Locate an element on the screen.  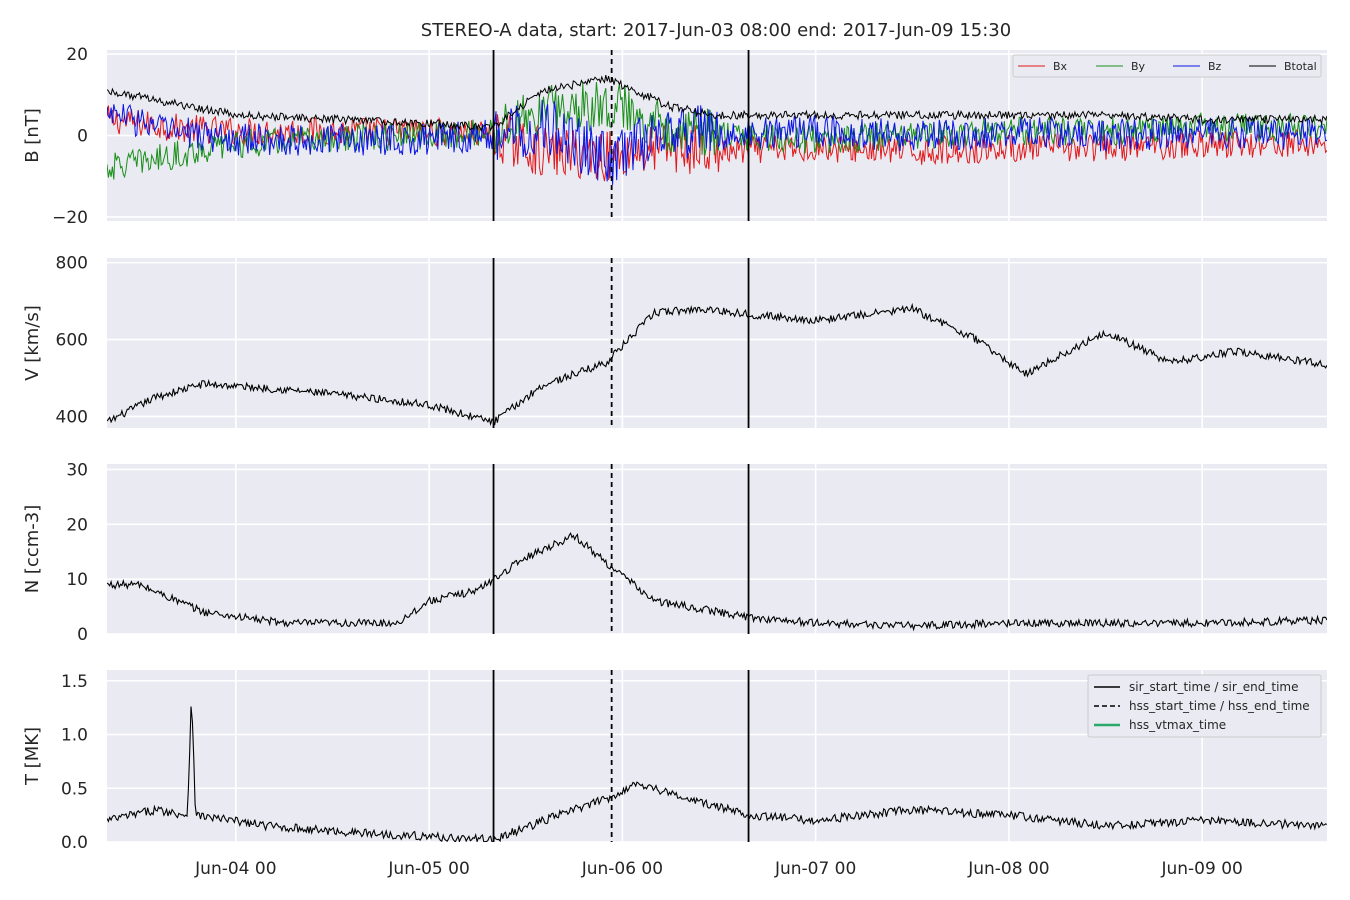
y-tick-label: 30 is located at coordinates (77, 470).